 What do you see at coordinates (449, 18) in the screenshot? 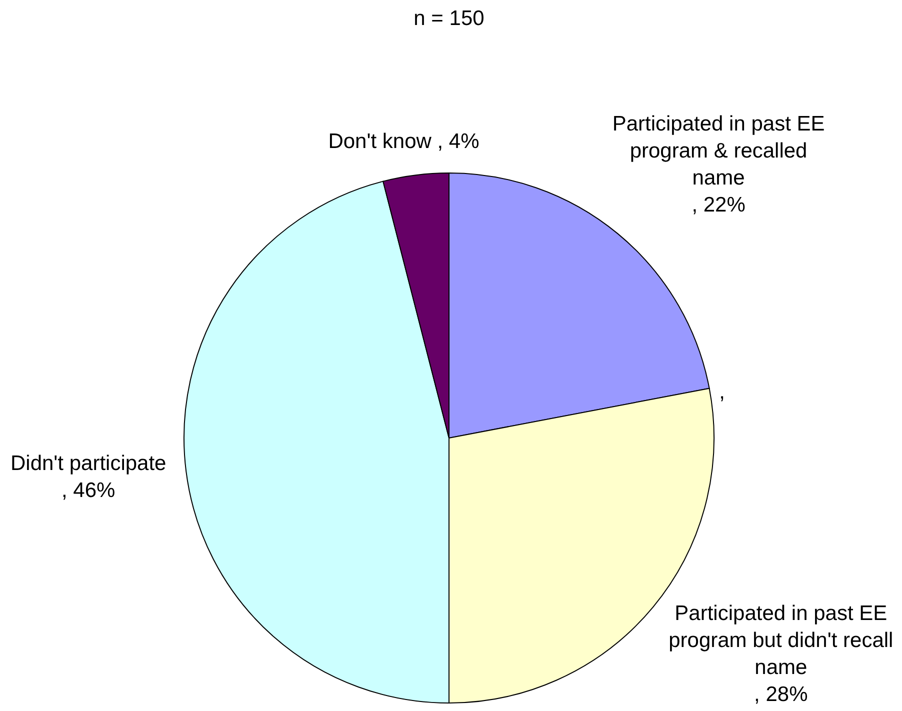
I see `chart-title: n = 150` at bounding box center [449, 18].